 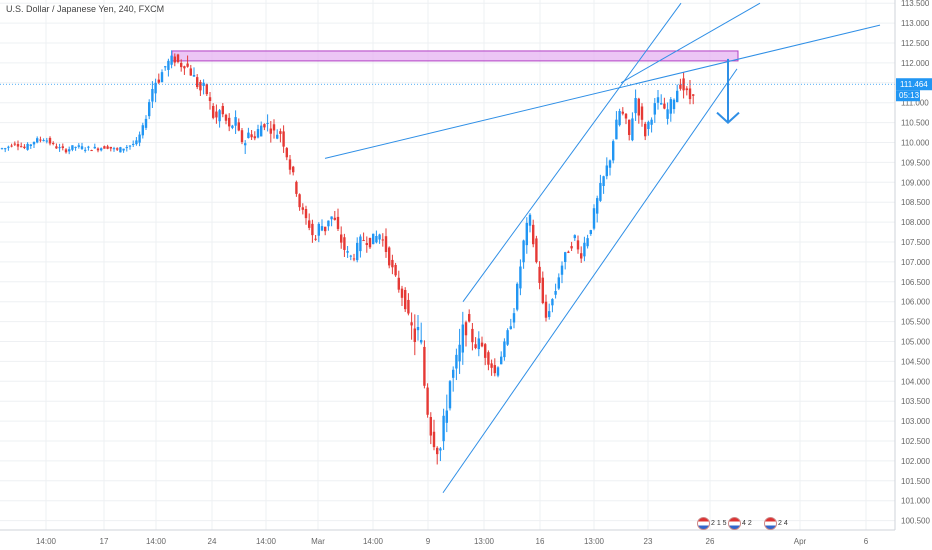 What do you see at coordinates (540, 541) in the screenshot?
I see `x-tick-label: 16` at bounding box center [540, 541].